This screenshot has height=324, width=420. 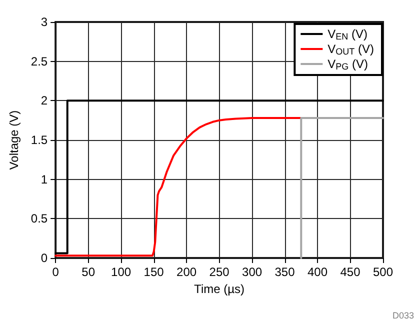 What do you see at coordinates (89, 272) in the screenshot?
I see `x-tick-label: 50` at bounding box center [89, 272].